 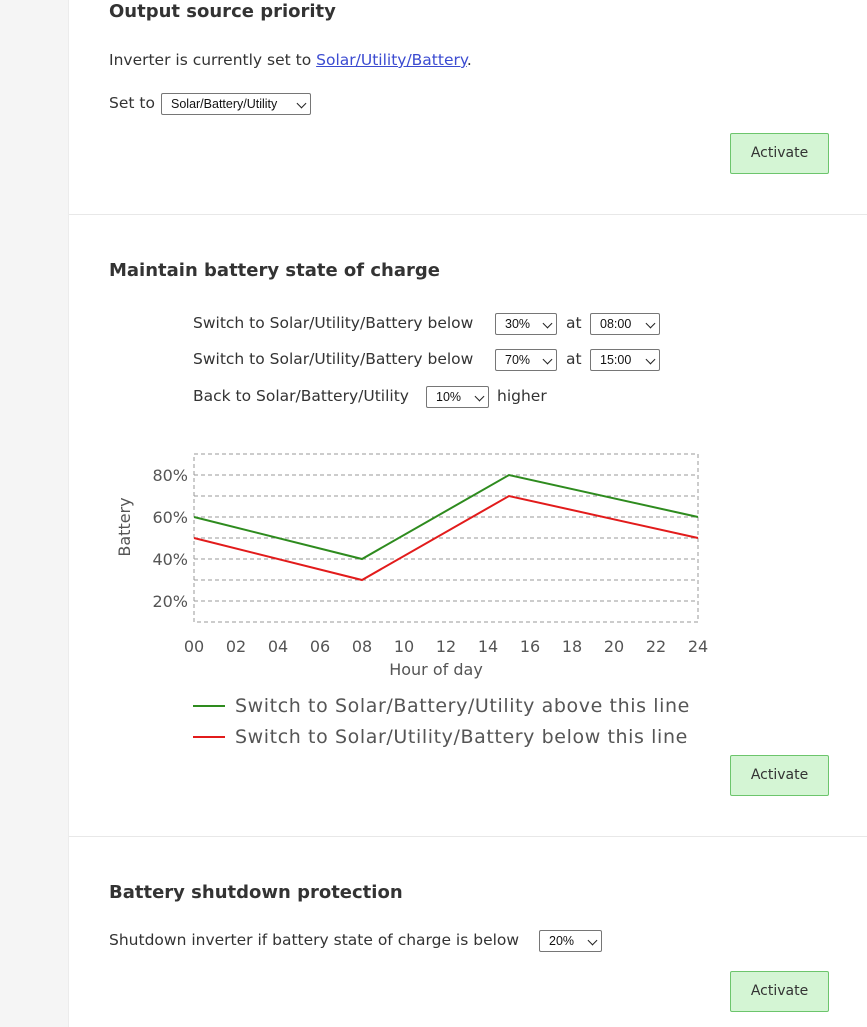 I want to click on x-tick-label: 02, so click(x=236, y=646).